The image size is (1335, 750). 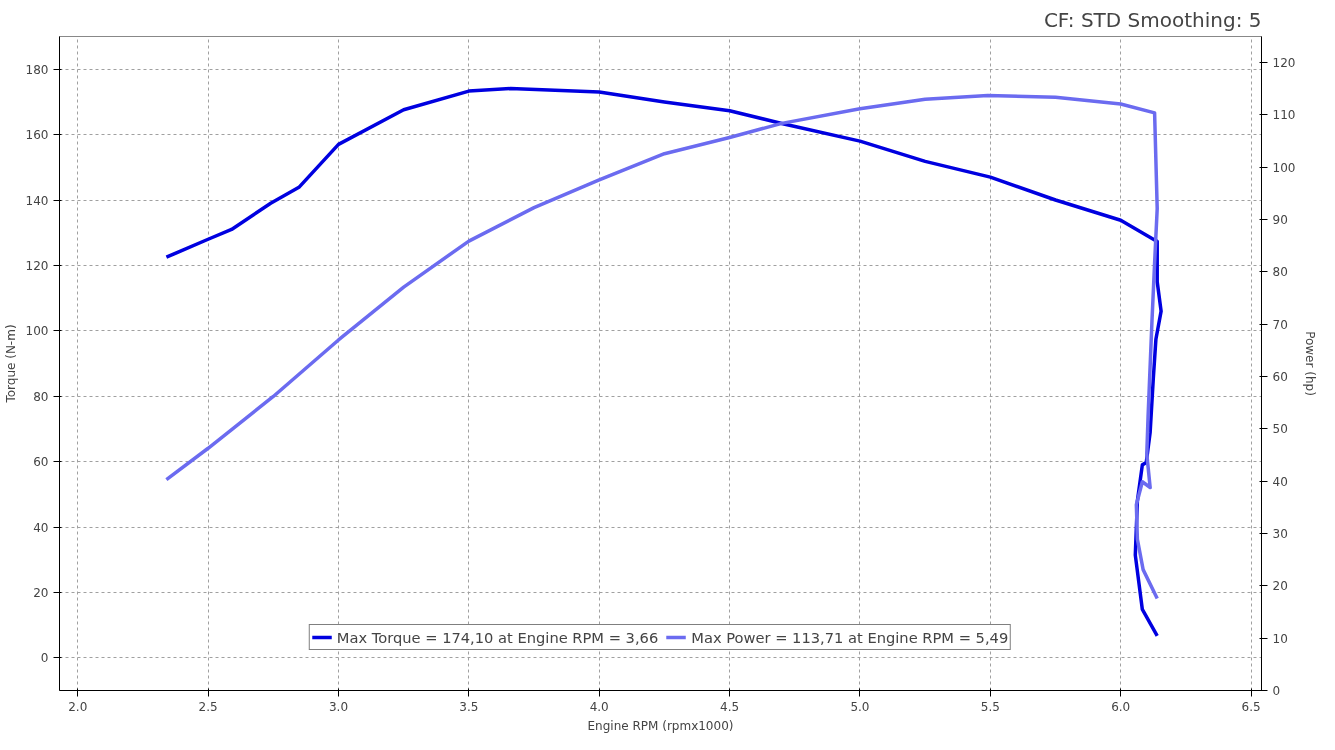 I want to click on legend-label: Max Torque = 174,10 at Engine RPM = 3,66, so click(x=497, y=637).